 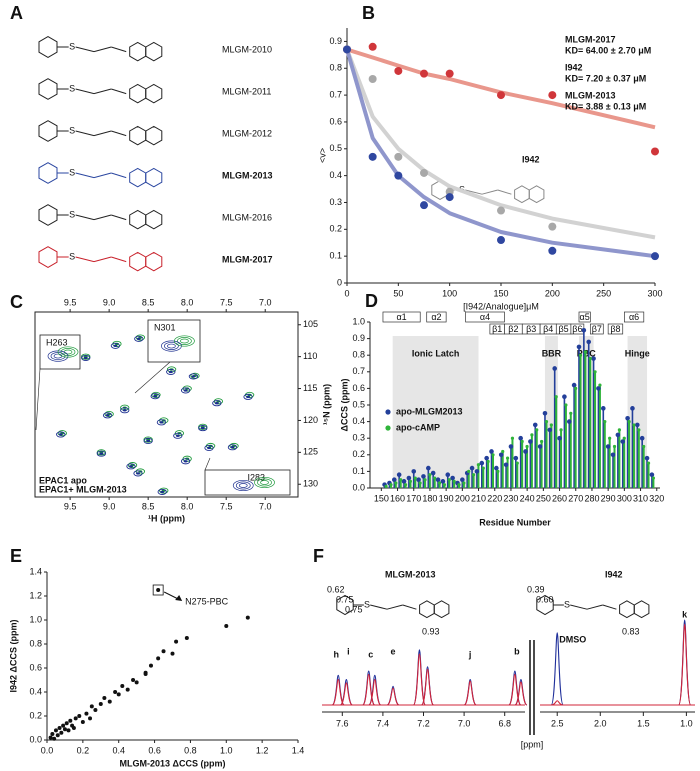 I want to click on annotation: N275-PBC, so click(x=207, y=601).